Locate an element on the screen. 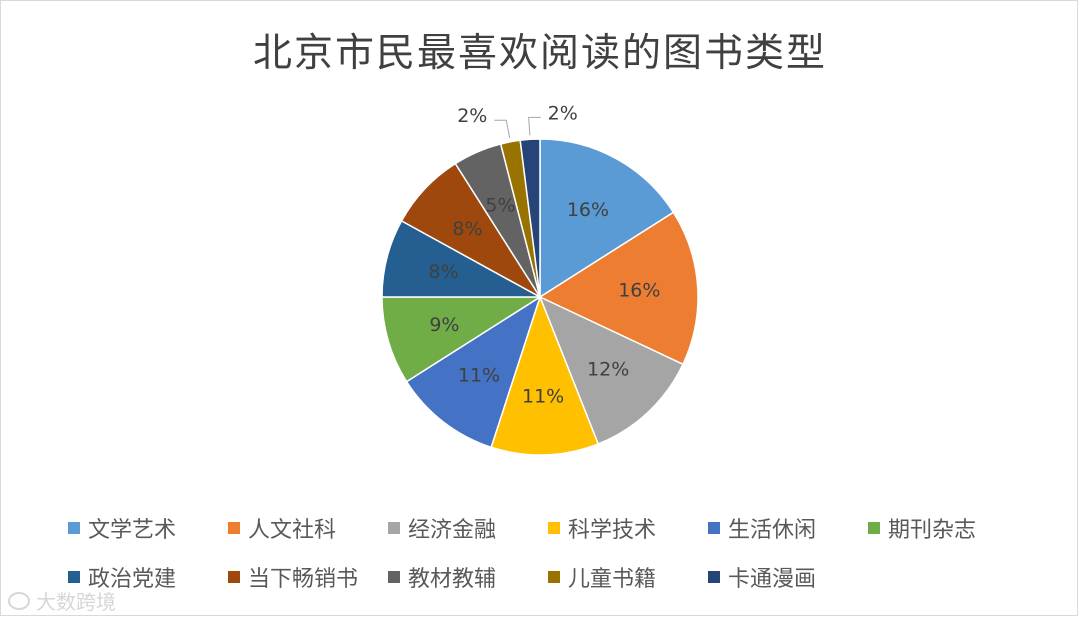 The height and width of the screenshot is (618, 1080). legend-item-10: 儿童书籍 is located at coordinates (600, 577).